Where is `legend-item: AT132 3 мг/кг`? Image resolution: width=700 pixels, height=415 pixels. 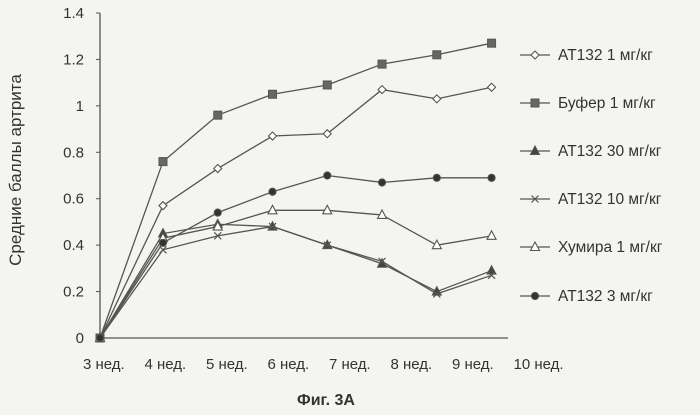
legend-item: AT132 3 мг/кг is located at coordinates (586, 296).